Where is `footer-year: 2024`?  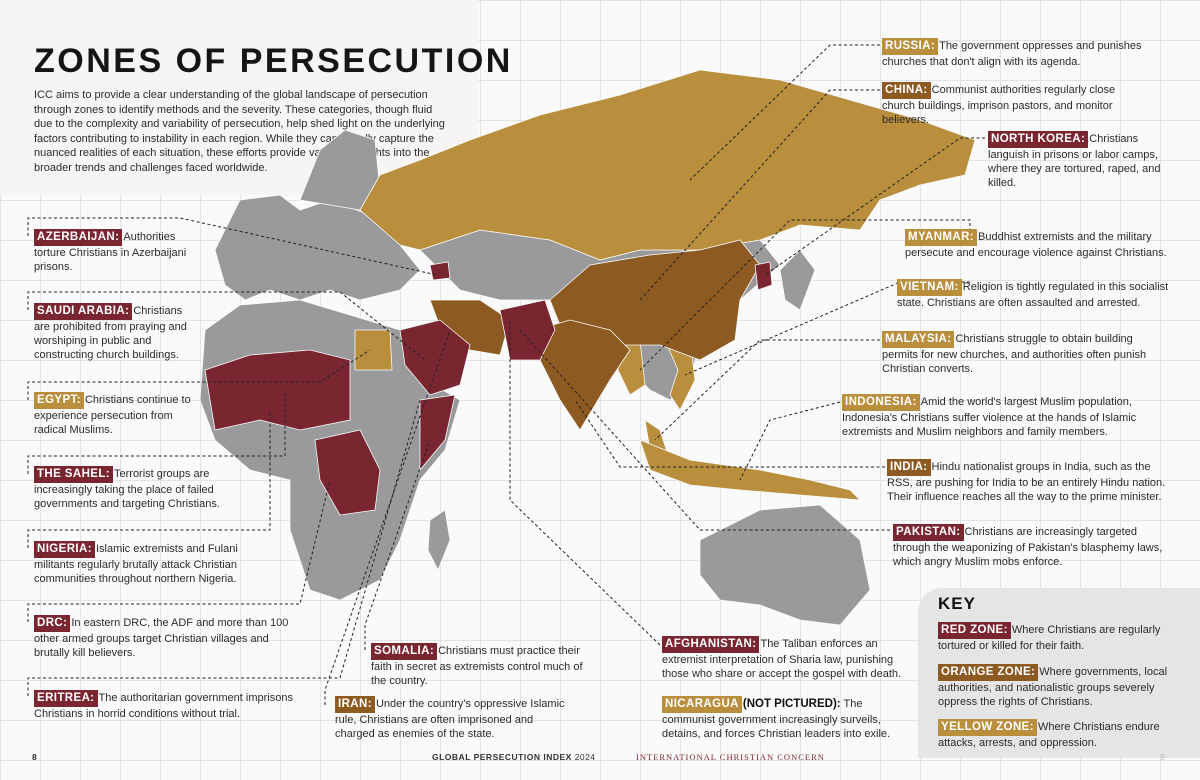 footer-year: 2024 is located at coordinates (585, 757).